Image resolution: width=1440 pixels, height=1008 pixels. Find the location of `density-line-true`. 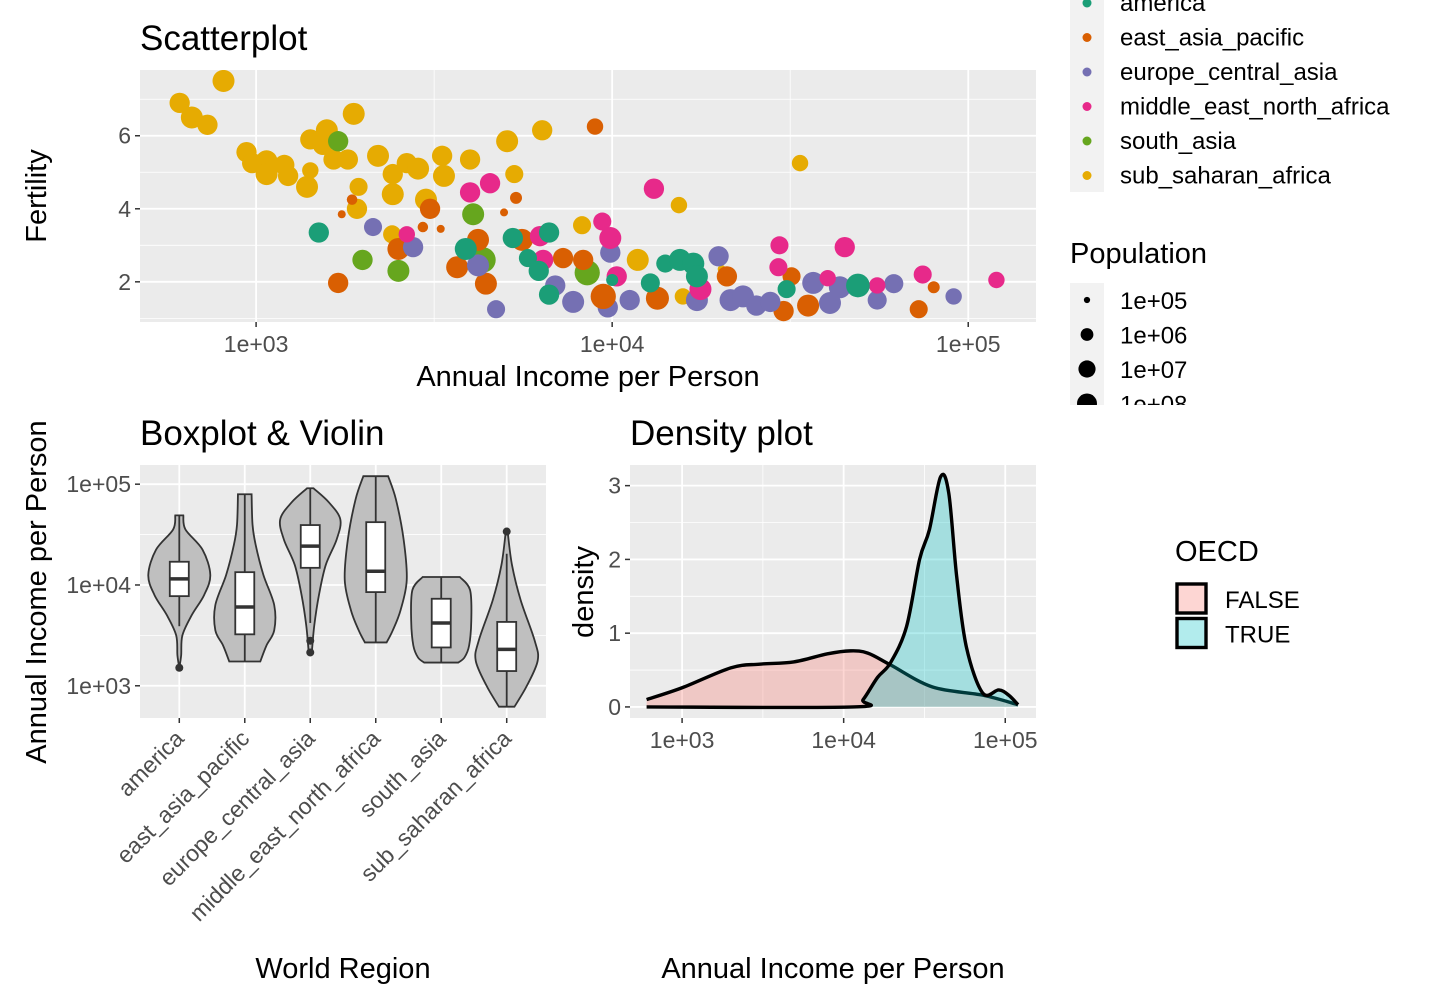

density-line-true is located at coordinates (833, 591).